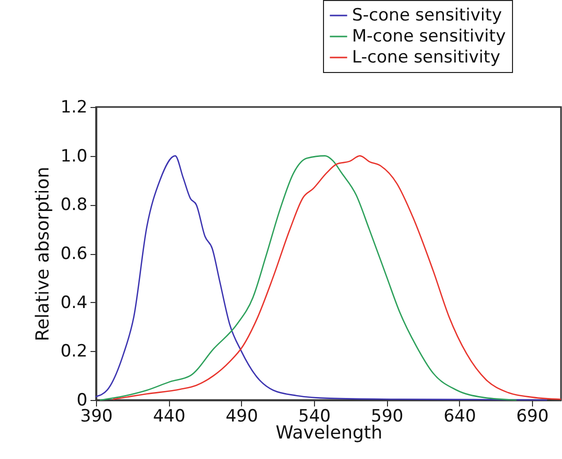 The width and height of the screenshot is (562, 459). I want to click on legend-label: S-cone sensitivity, so click(427, 16).